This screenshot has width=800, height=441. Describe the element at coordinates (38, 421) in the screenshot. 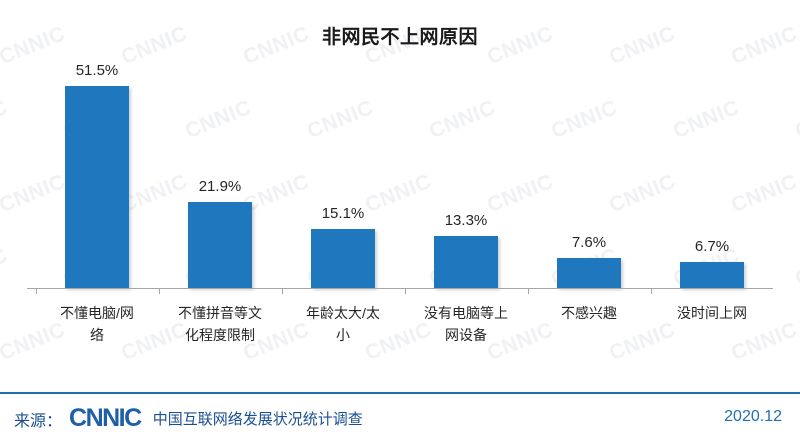

I see `source-label: 来源：` at that location.